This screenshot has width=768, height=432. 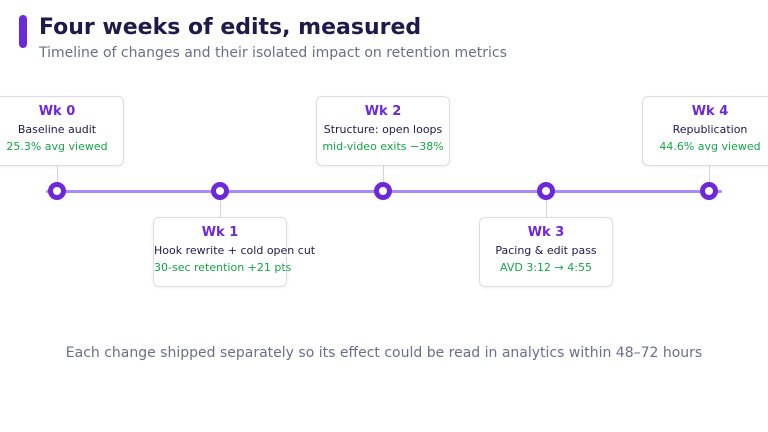 What do you see at coordinates (23, 31) in the screenshot?
I see `title-accent-bar` at bounding box center [23, 31].